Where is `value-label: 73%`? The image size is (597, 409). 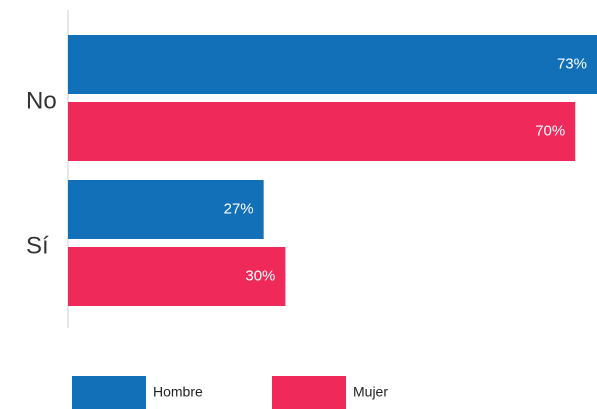
value-label: 73% is located at coordinates (572, 63).